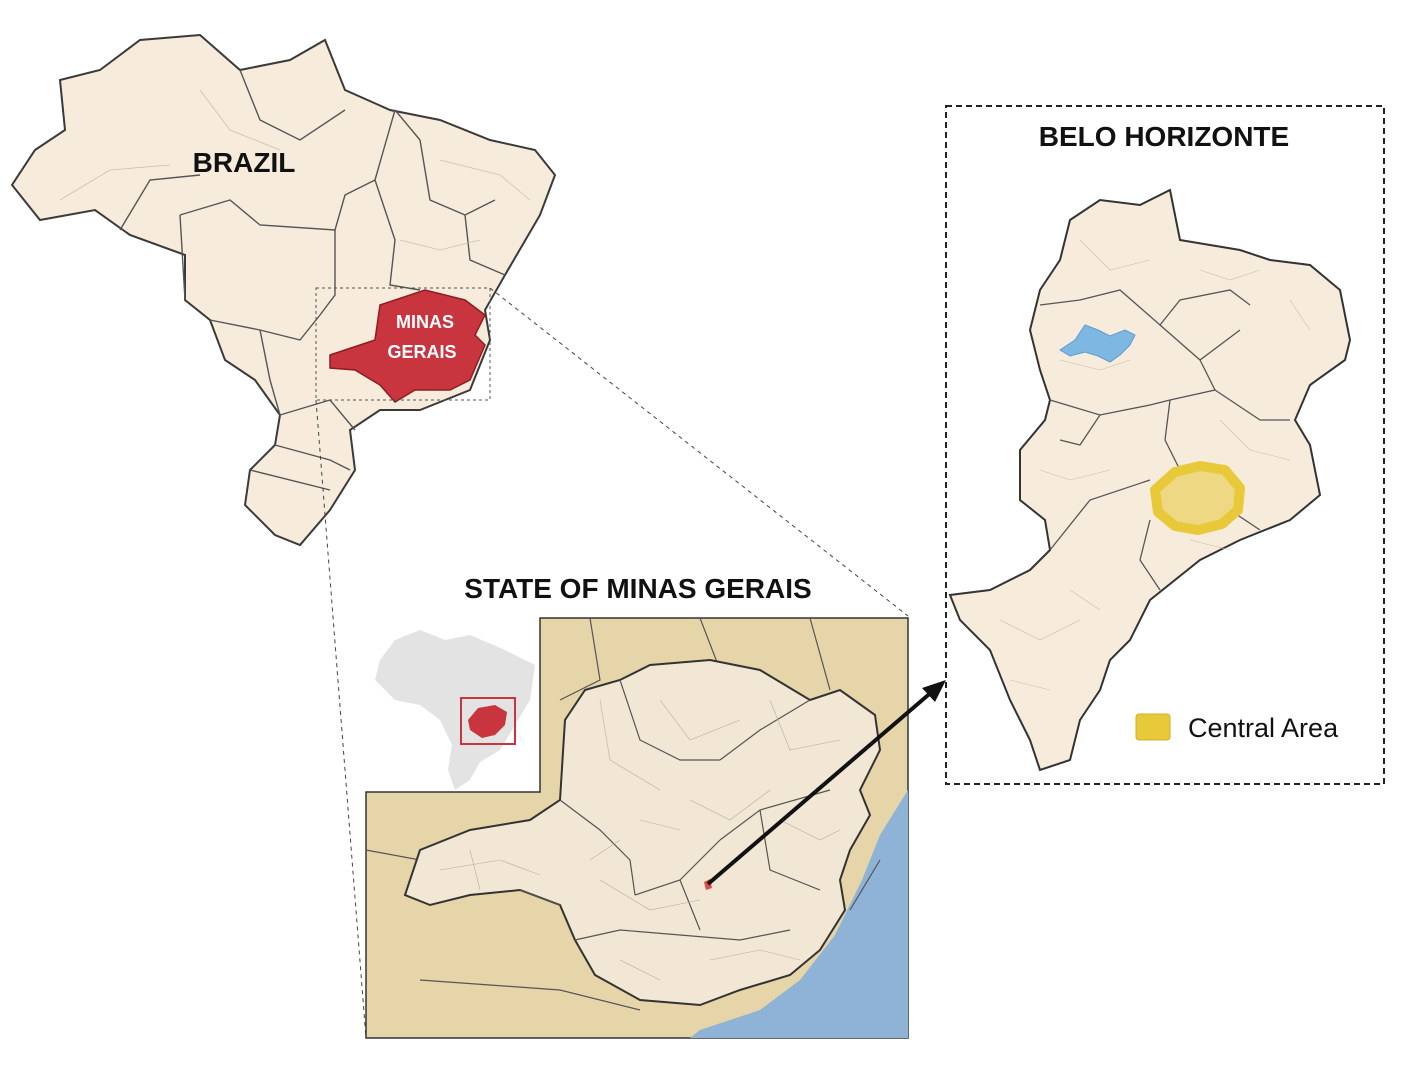 This screenshot has height=1066, width=1410. I want to click on minas-gerais-state, so click(642, 832).